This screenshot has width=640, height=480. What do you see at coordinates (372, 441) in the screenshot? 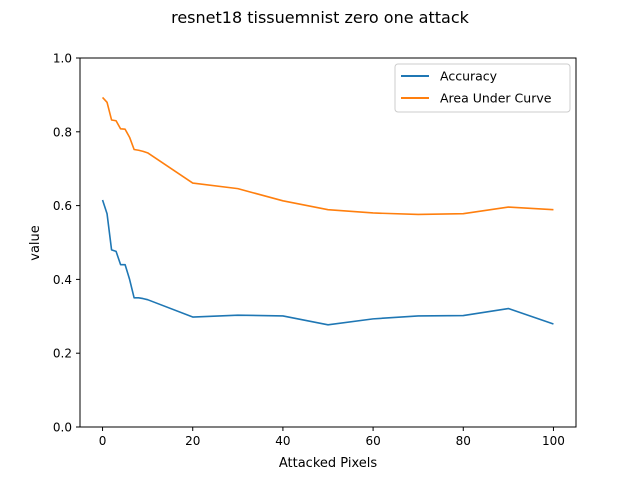
I see `x-tick-label: 60` at bounding box center [372, 441].